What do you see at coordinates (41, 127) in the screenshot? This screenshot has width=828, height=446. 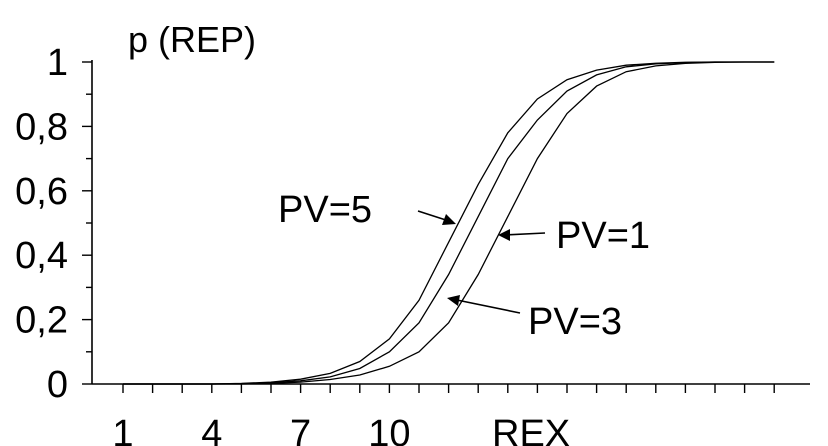 I see `y-tick-label-4: 0,8` at bounding box center [41, 127].